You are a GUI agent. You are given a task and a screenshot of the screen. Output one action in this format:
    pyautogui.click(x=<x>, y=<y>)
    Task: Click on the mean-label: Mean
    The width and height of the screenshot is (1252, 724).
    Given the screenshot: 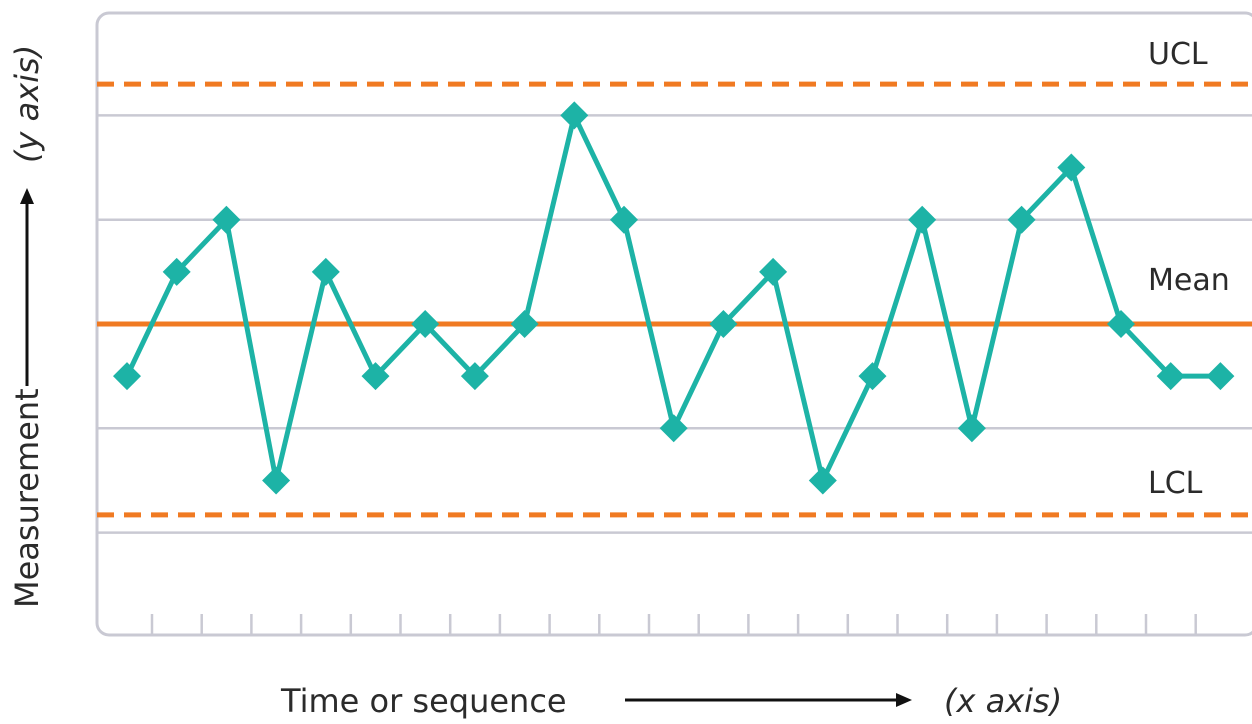 What is the action you would take?
    pyautogui.click(x=1189, y=280)
    